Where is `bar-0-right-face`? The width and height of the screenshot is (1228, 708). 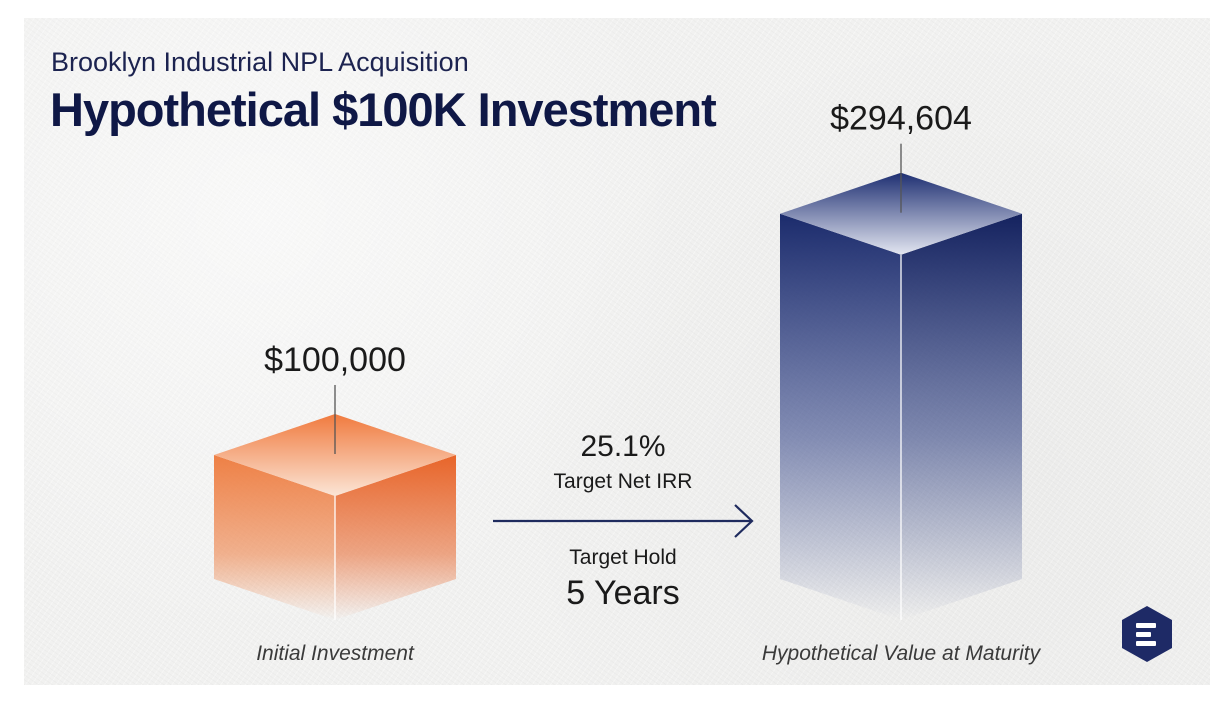
bar-0-right-face is located at coordinates (395, 537).